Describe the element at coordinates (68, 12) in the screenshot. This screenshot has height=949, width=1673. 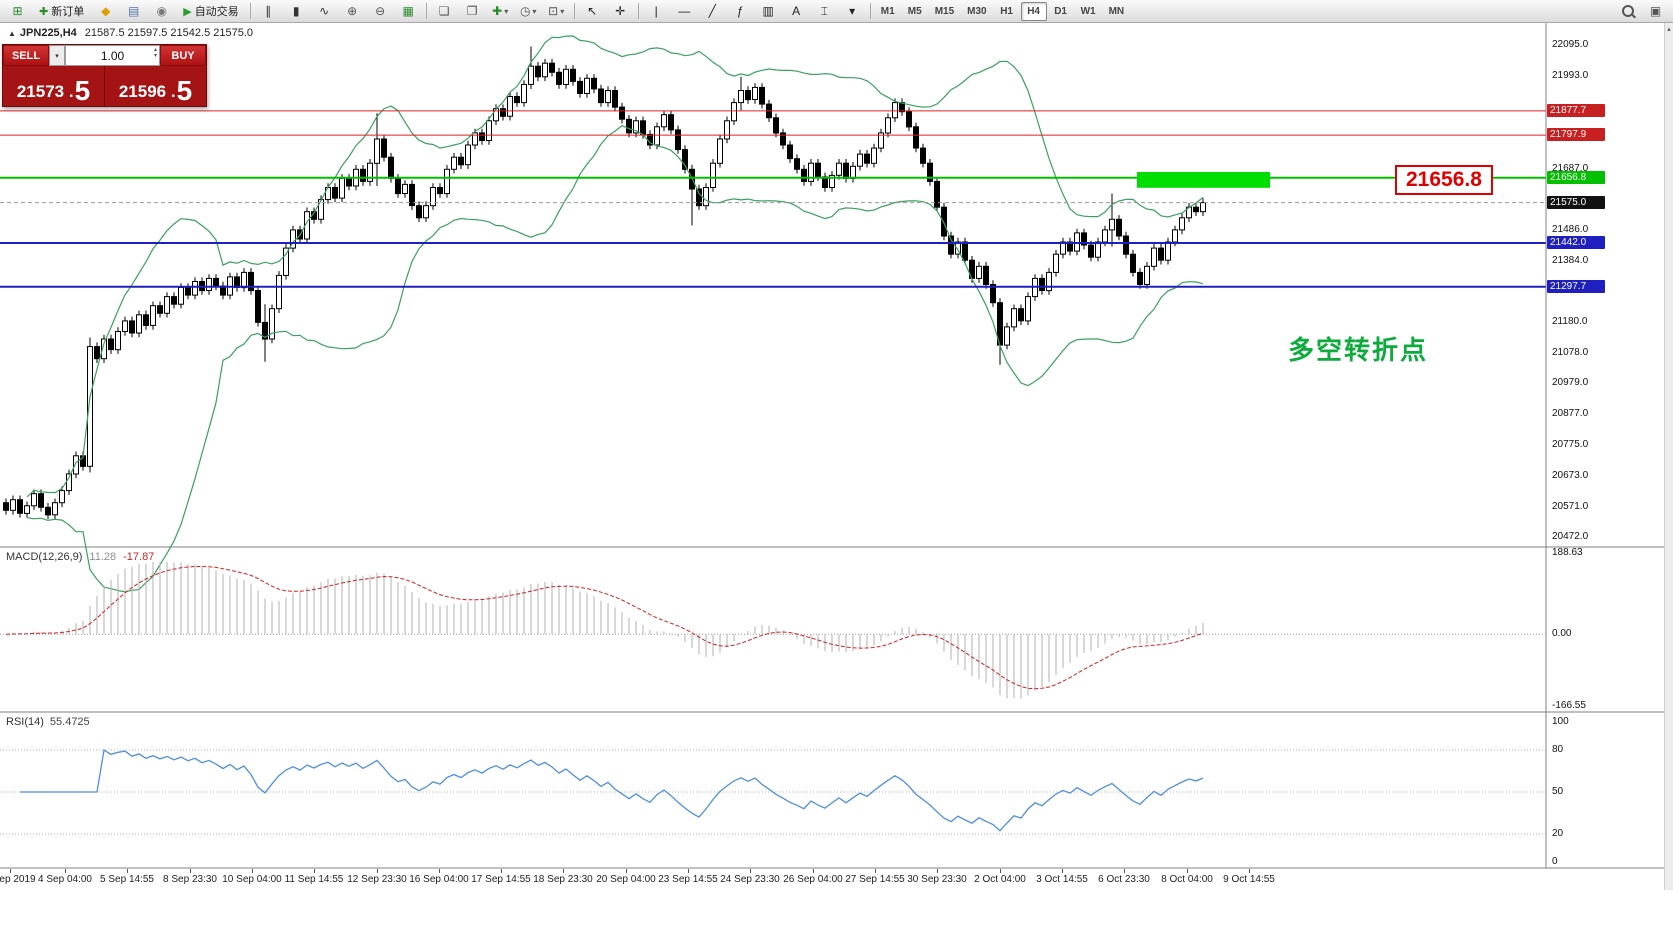
I see `new-order-button-label: 新订单` at that location.